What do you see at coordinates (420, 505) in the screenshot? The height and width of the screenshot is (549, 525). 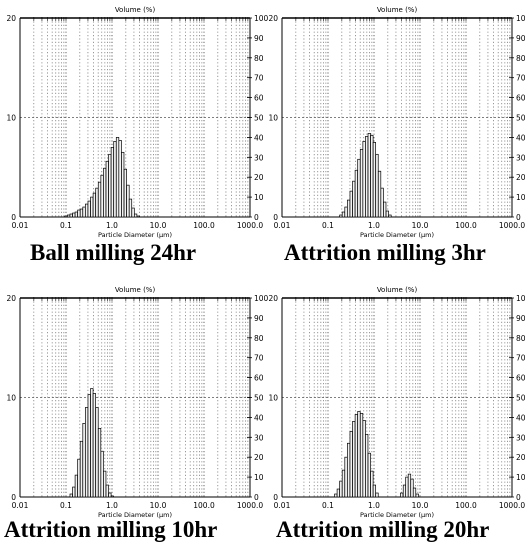 I see `x-tick-label: 10.0` at bounding box center [420, 505].